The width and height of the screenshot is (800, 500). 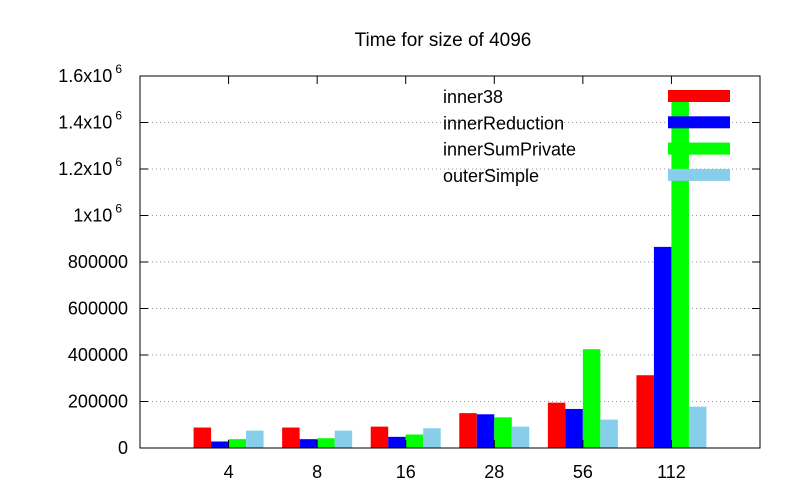 I want to click on y-tick-label: 1.6x10 6, so click(x=90, y=74).